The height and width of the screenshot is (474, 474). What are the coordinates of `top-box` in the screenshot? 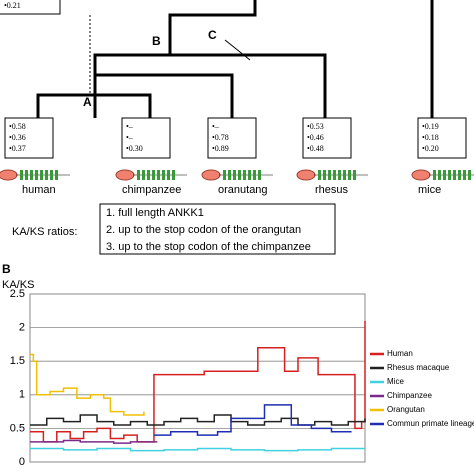 It's located at (30, 7).